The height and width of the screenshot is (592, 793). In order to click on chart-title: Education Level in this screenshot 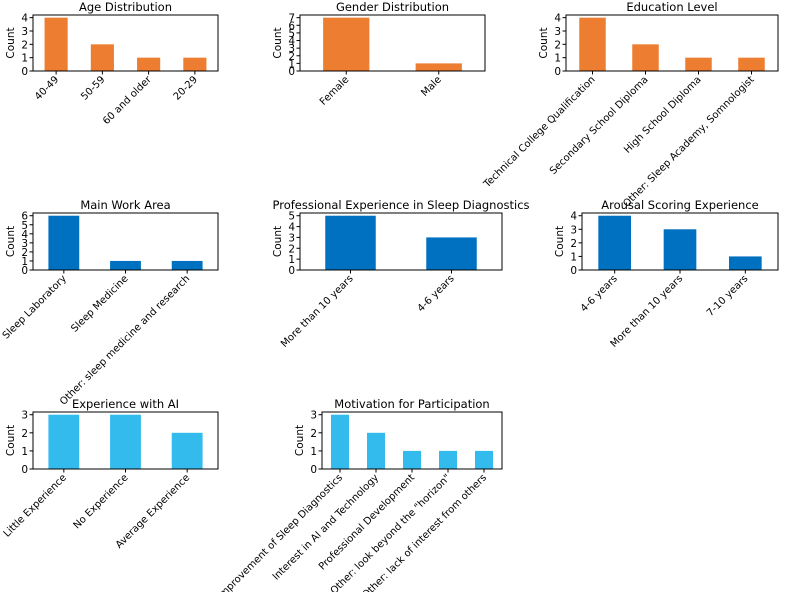, I will do `click(671, 7)`.